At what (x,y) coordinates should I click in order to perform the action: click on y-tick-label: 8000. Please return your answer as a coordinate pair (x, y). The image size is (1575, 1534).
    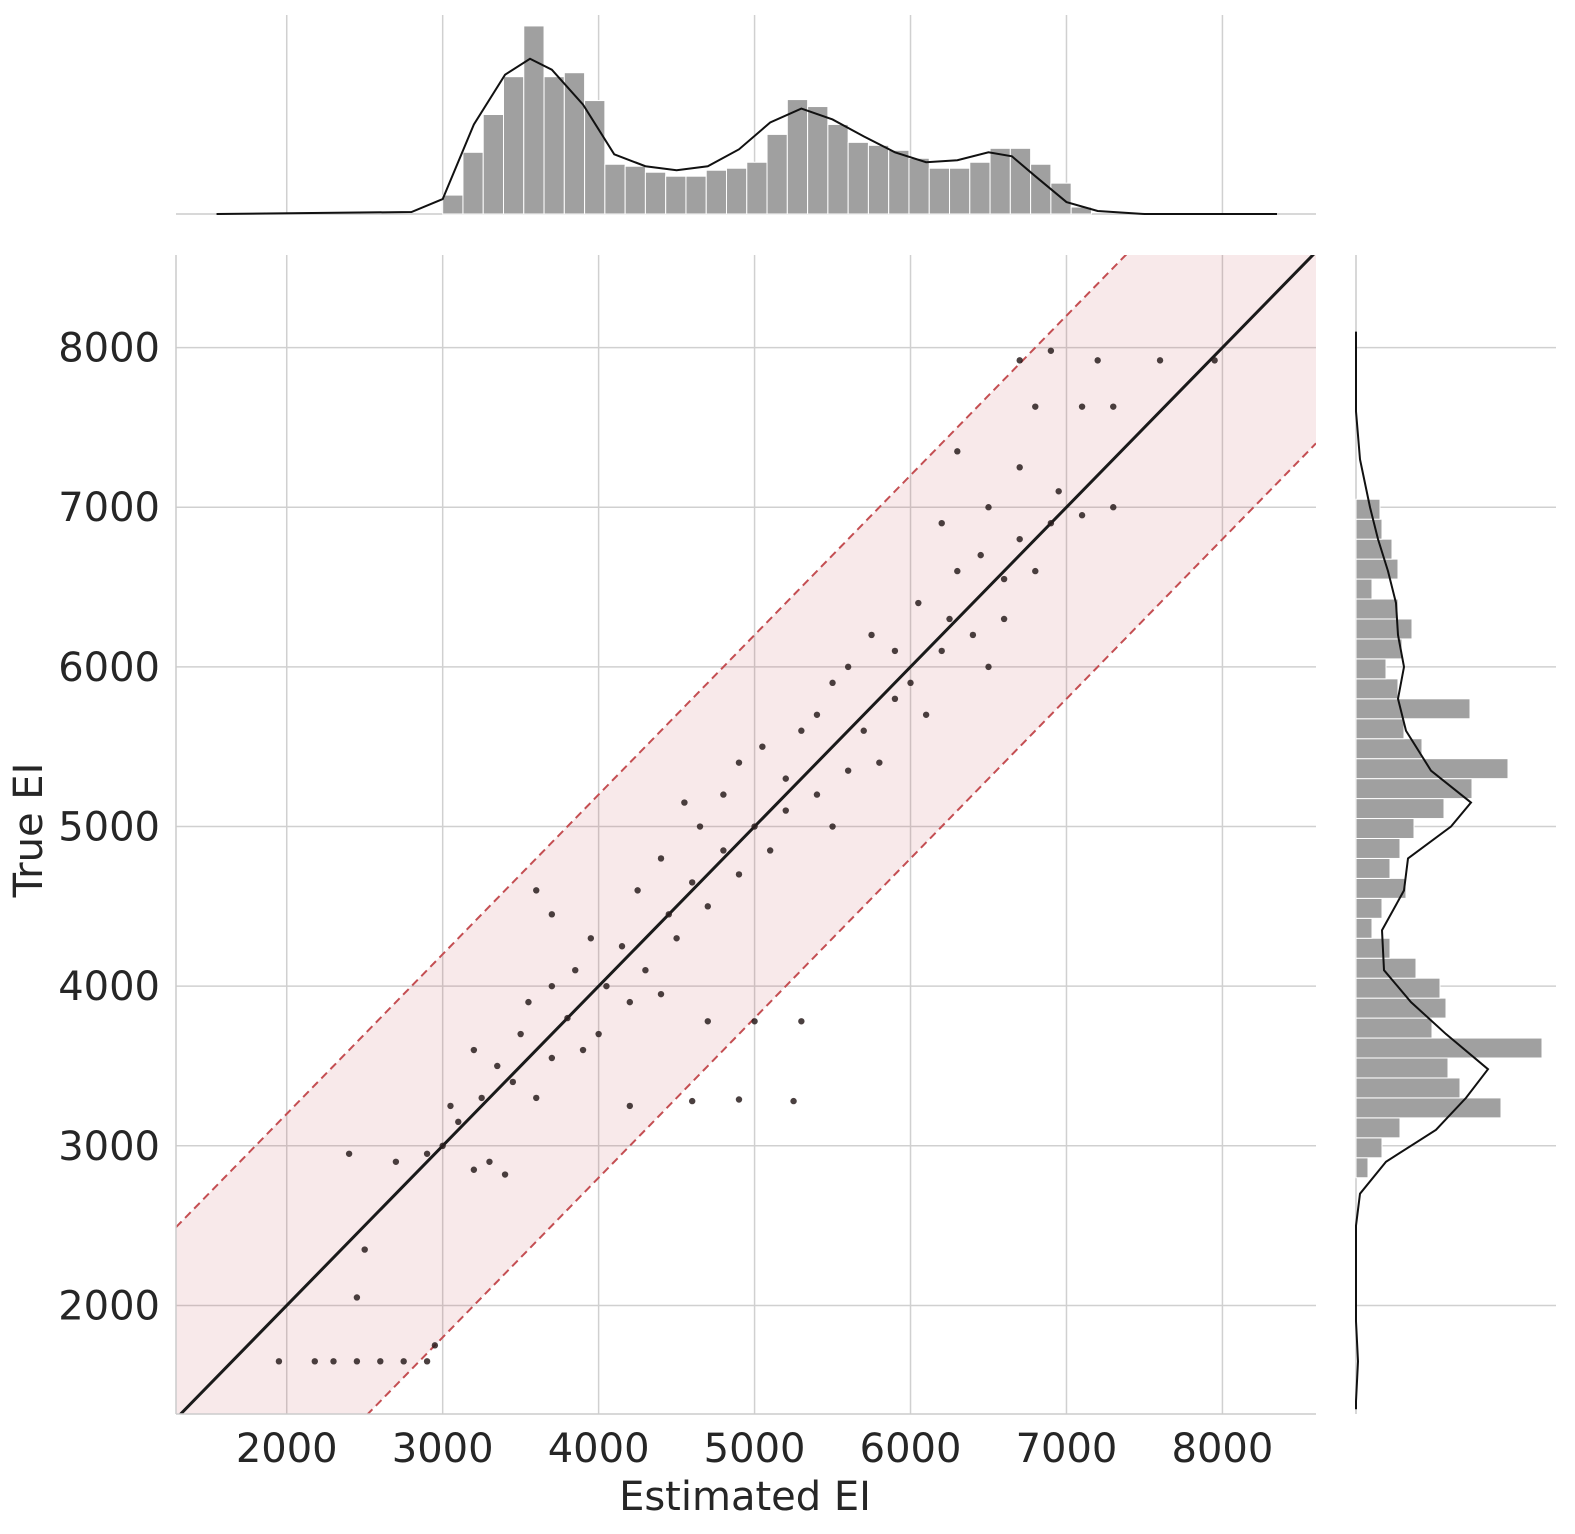
    Looking at the image, I should click on (109, 349).